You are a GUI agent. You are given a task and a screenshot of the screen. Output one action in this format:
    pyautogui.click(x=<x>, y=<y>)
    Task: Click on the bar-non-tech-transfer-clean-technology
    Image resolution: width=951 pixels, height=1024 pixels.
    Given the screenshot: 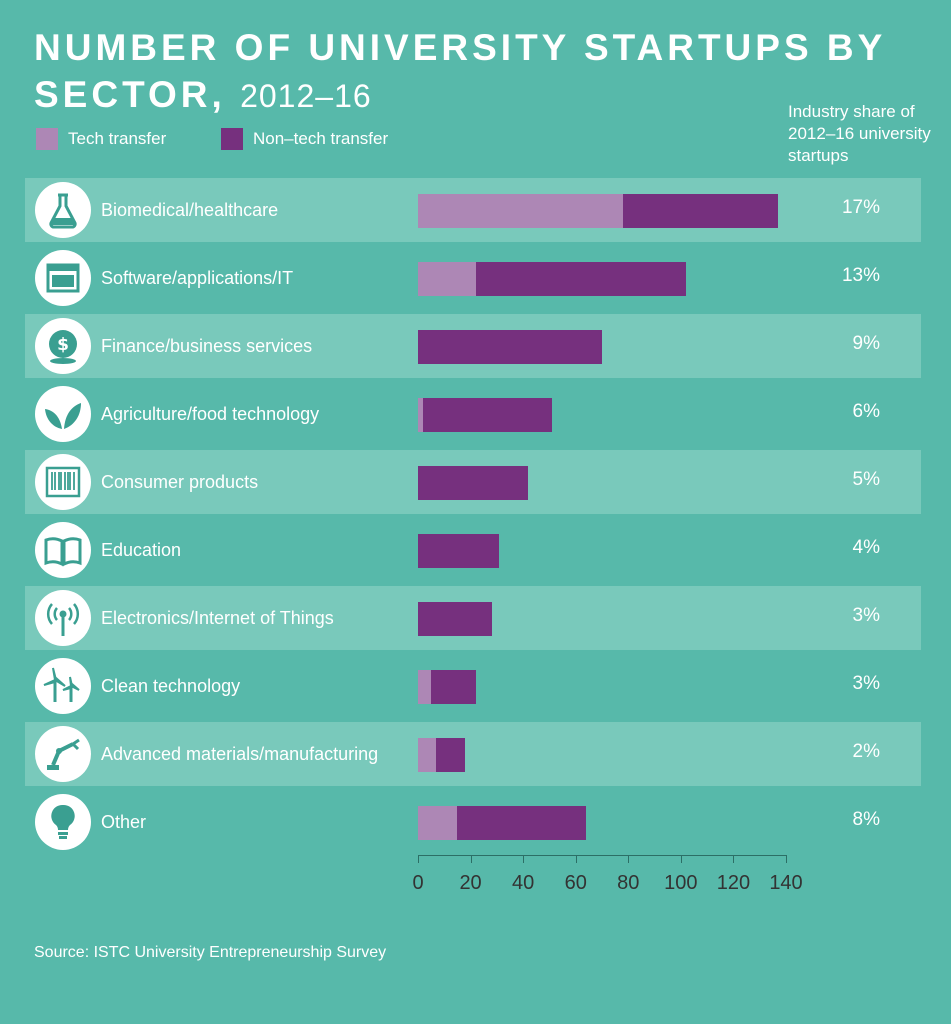 What is the action you would take?
    pyautogui.click(x=453, y=687)
    